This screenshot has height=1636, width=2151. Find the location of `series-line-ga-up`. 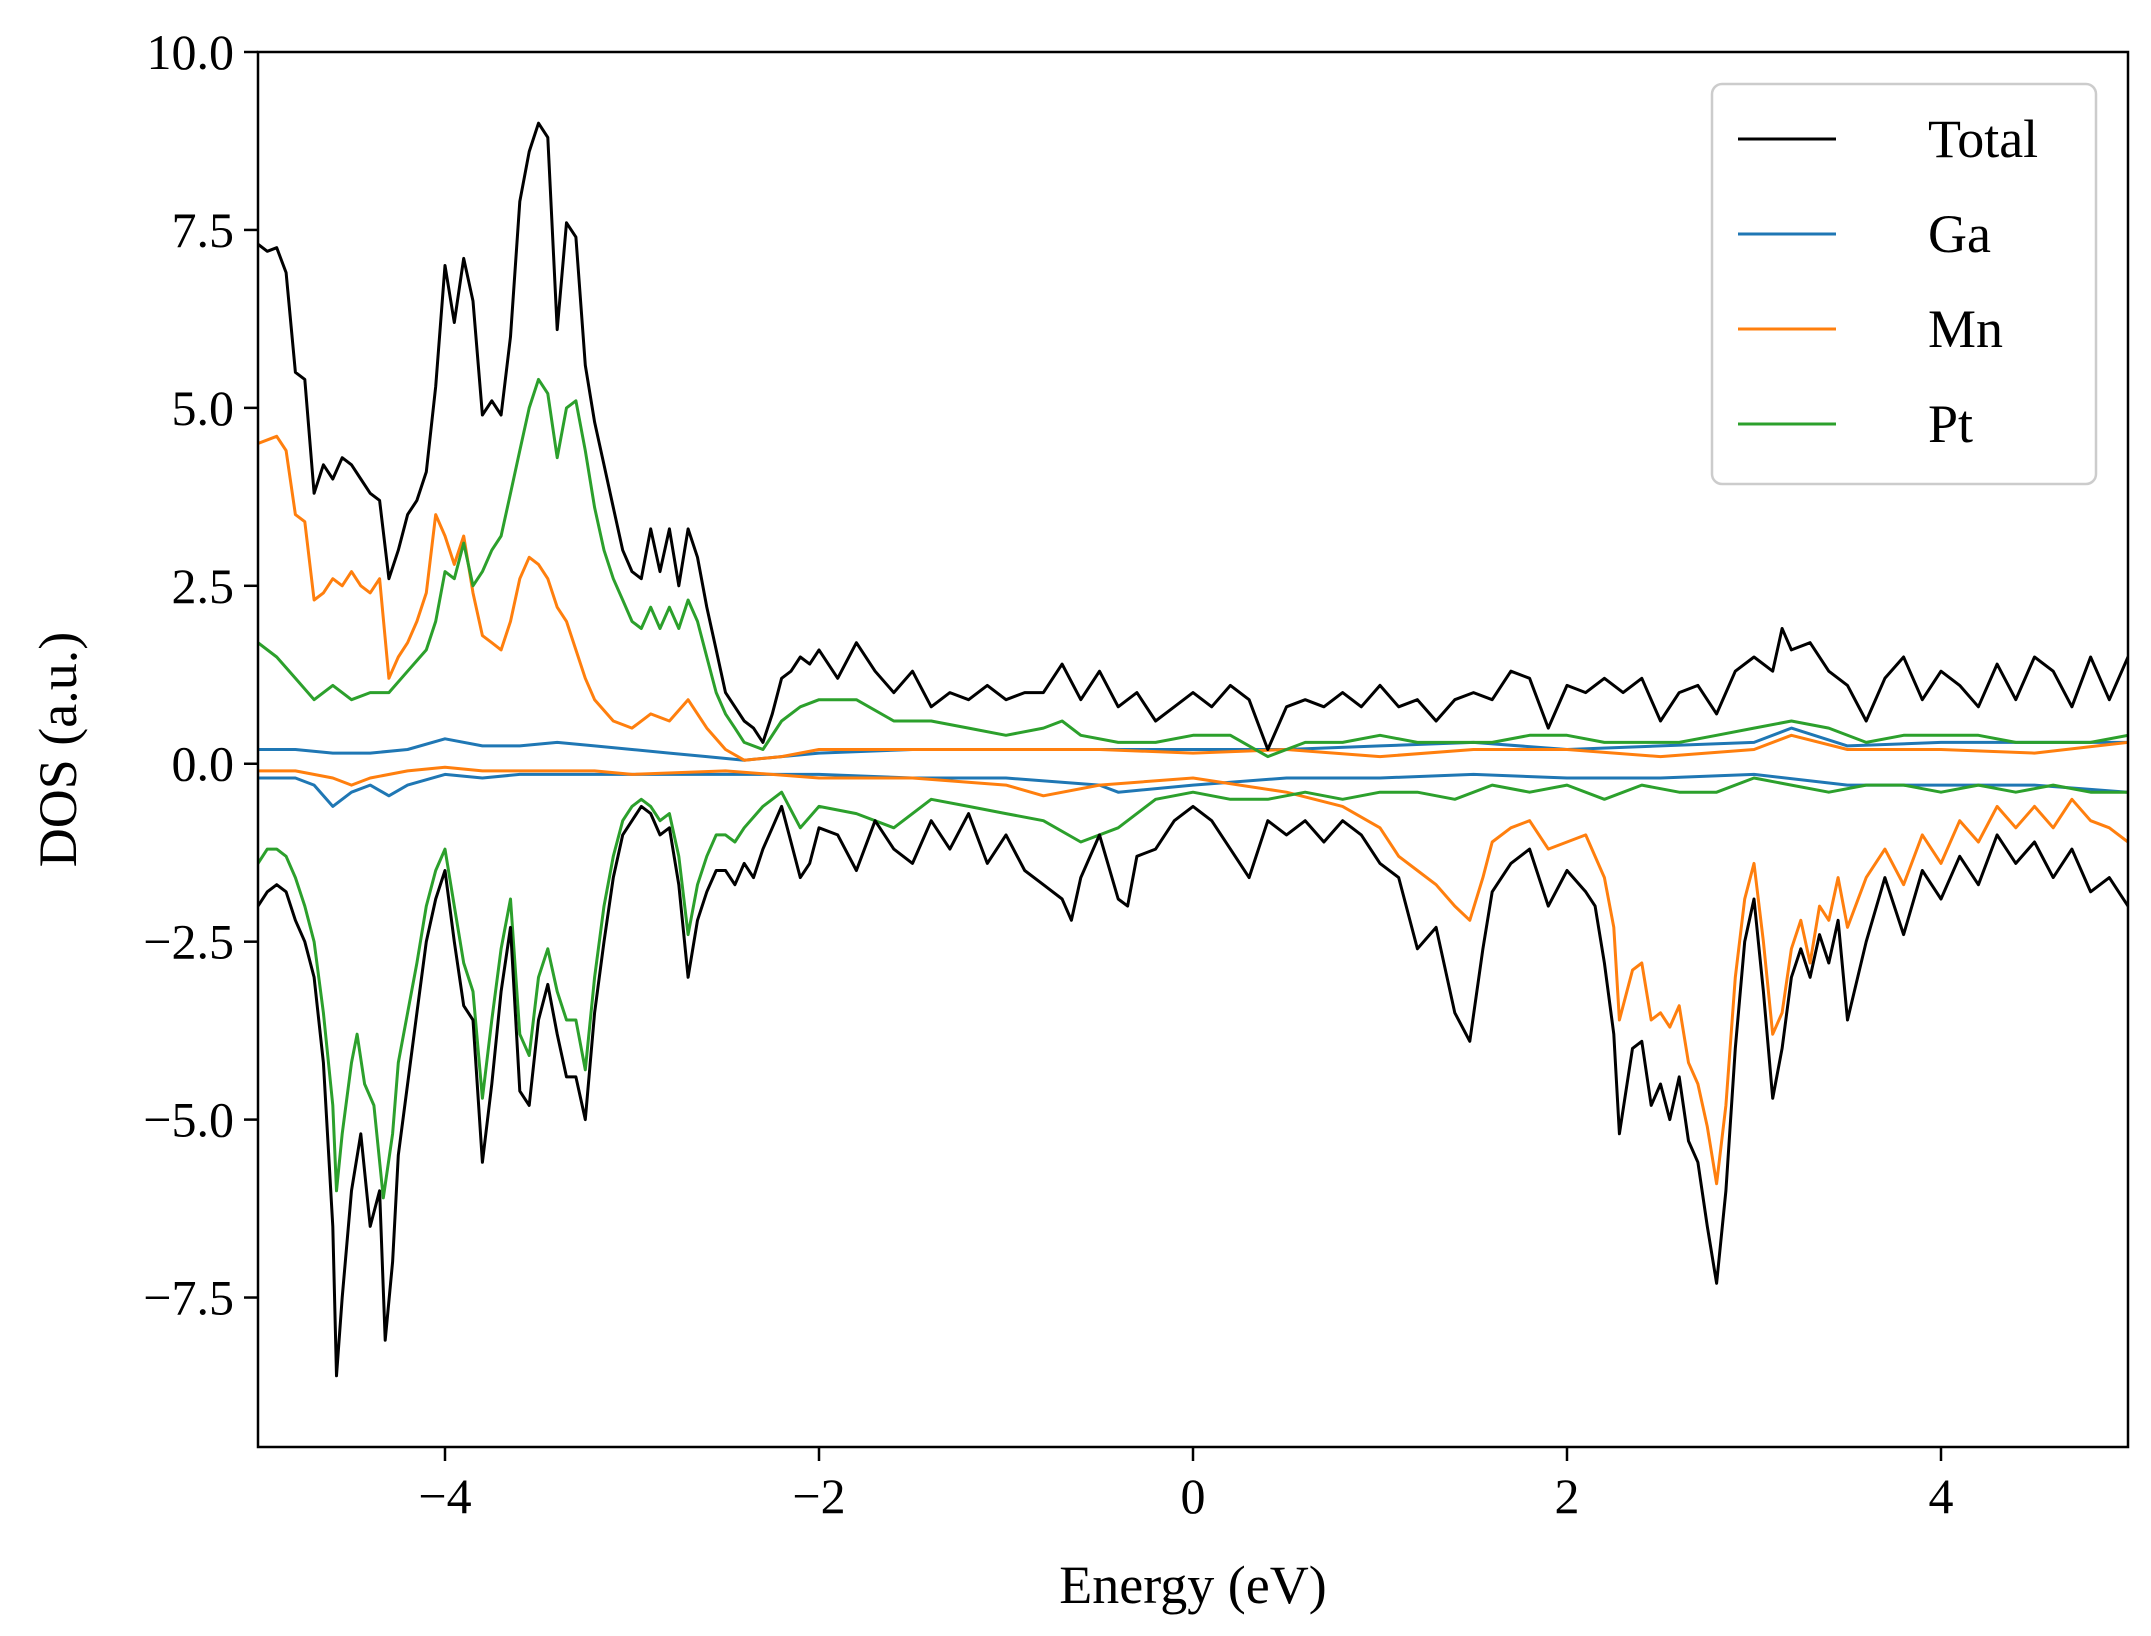

series-line-ga-up is located at coordinates (1193, 744).